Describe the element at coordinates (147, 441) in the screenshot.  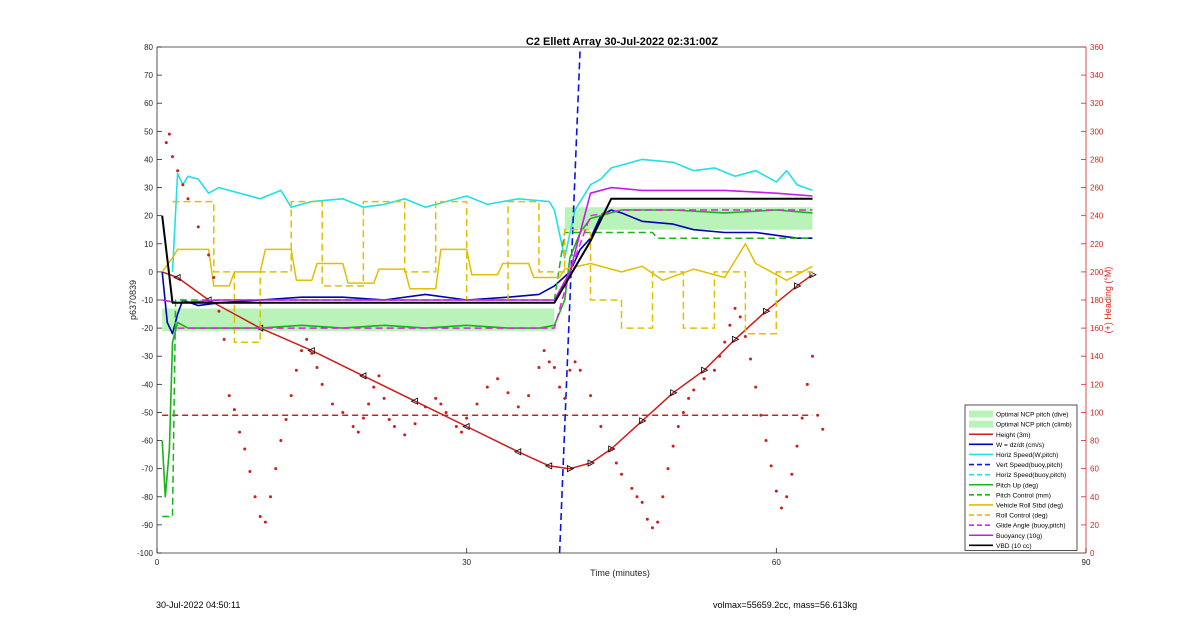
I see `y-tick-label: -60` at that location.